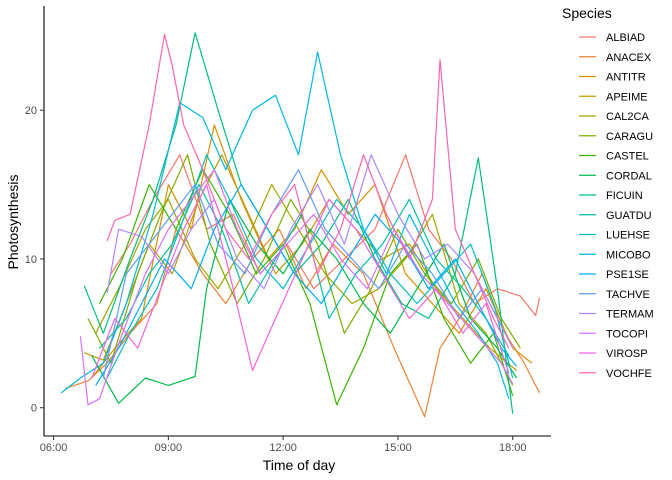  What do you see at coordinates (169, 448) in the screenshot?
I see `x-tick-label: 09:00` at bounding box center [169, 448].